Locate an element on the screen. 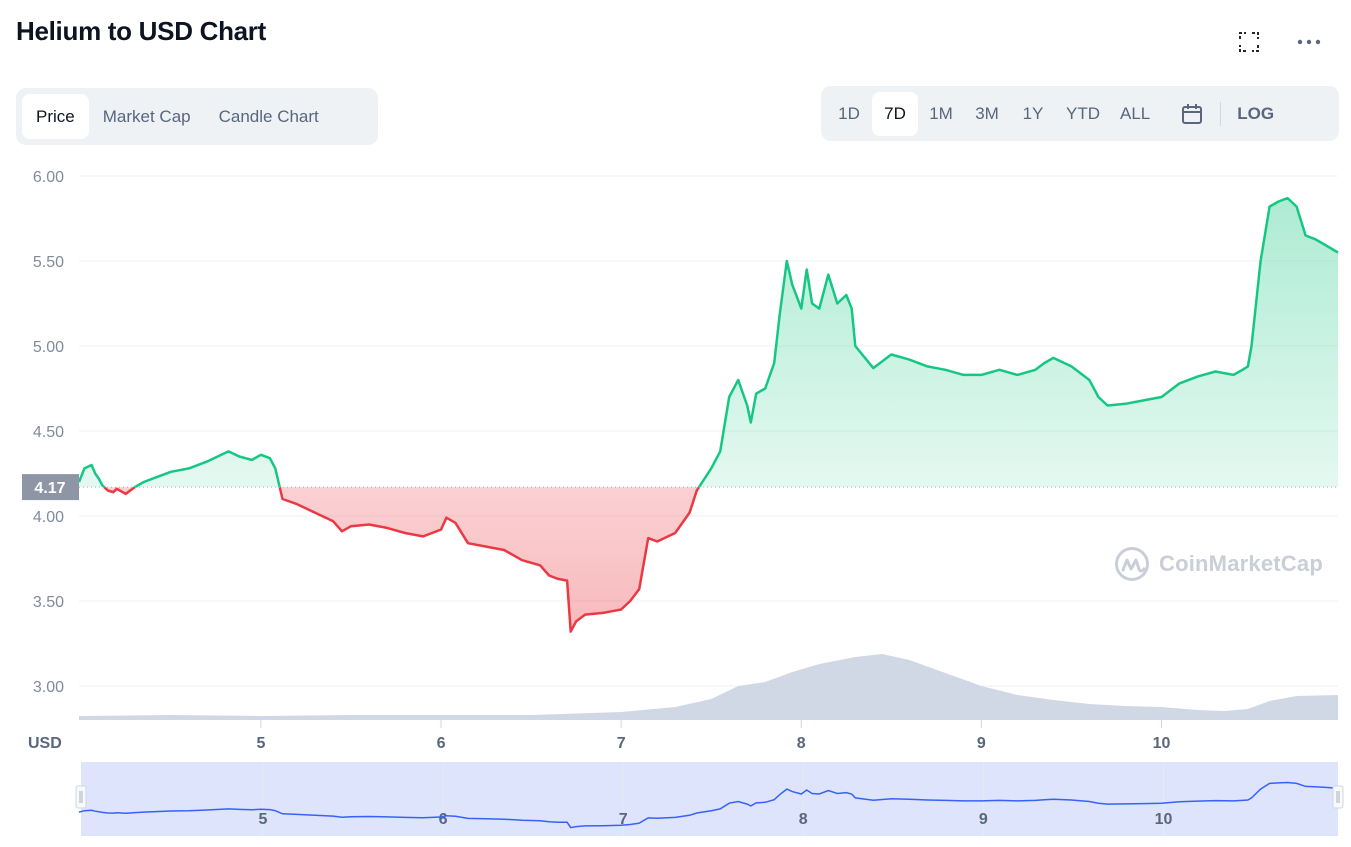  y-tick-label: 5.50 is located at coordinates (48, 262).